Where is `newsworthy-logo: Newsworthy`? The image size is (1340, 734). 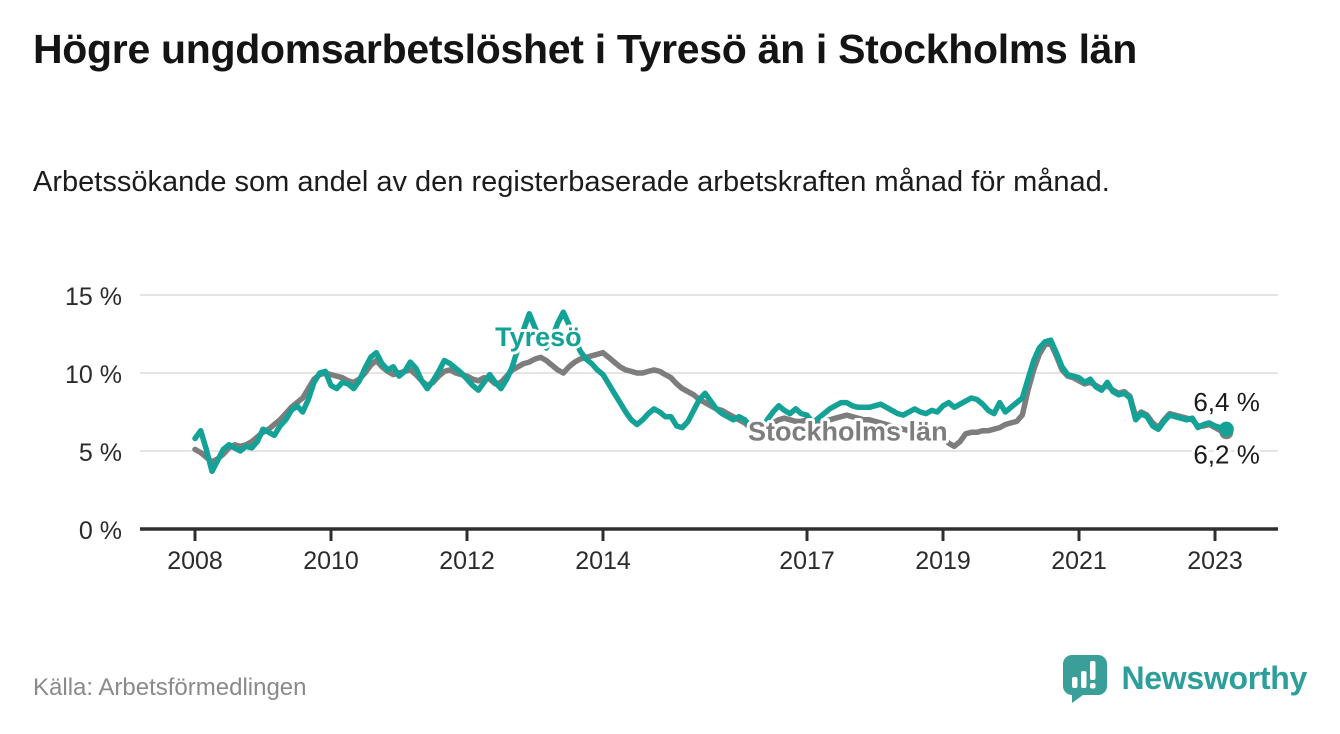 newsworthy-logo: Newsworthy is located at coordinates (1184, 678).